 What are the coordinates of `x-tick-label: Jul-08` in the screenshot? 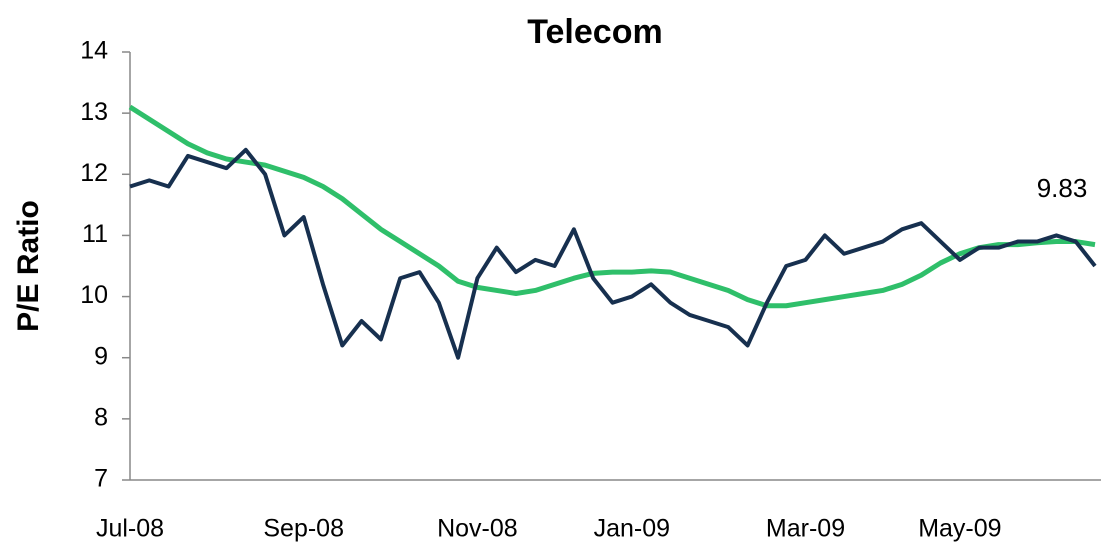 It's located at (130, 529).